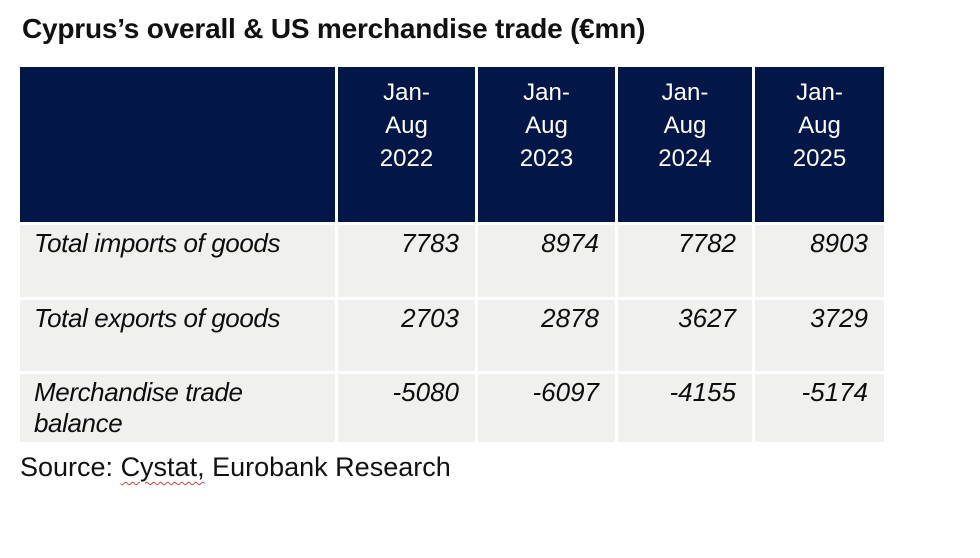 The width and height of the screenshot is (980, 558). What do you see at coordinates (177, 144) in the screenshot?
I see `table-corner-cell` at bounding box center [177, 144].